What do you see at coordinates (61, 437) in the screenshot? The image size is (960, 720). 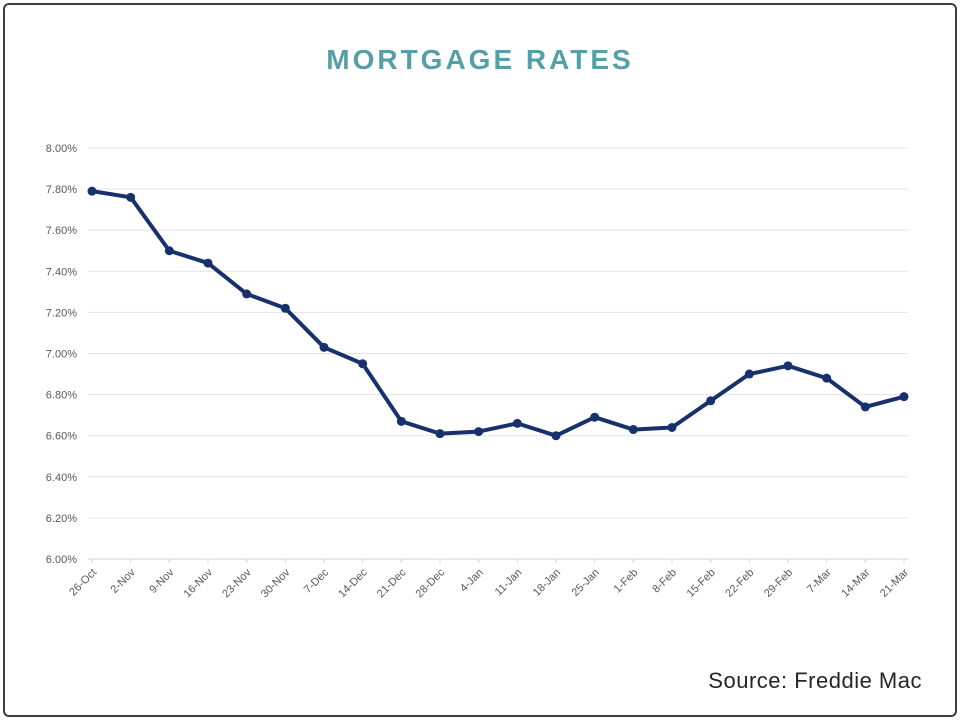 I see `y-axis-tick-label: 6.60%` at bounding box center [61, 437].